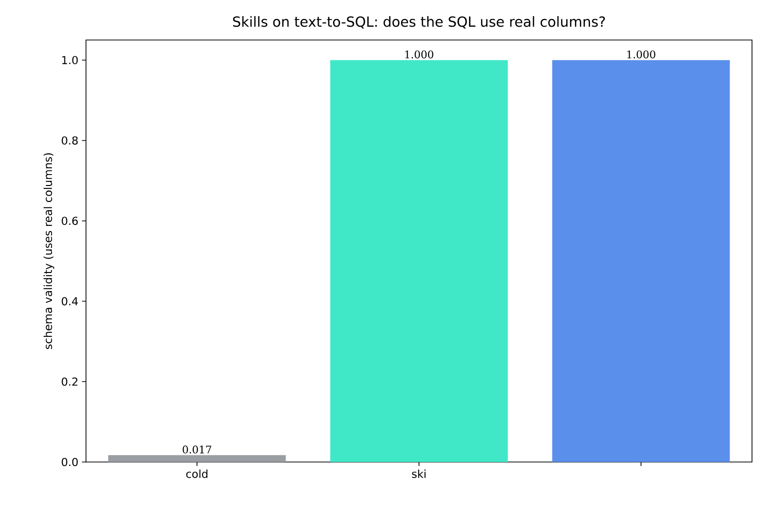 The width and height of the screenshot is (766, 506). I want to click on y-tick-label: 1.0, so click(70, 60).